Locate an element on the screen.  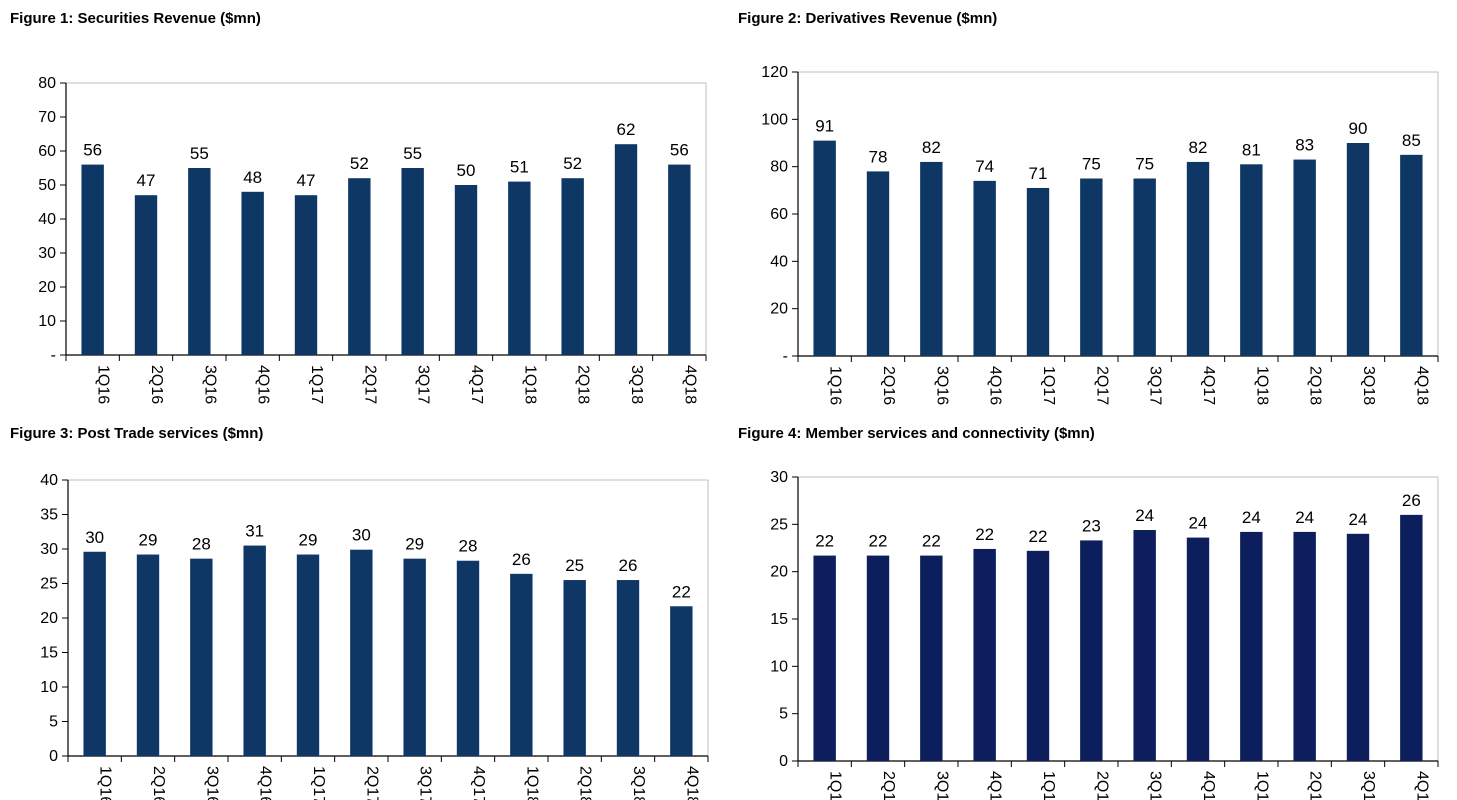
y-tick-label: 80 is located at coordinates (47, 83).